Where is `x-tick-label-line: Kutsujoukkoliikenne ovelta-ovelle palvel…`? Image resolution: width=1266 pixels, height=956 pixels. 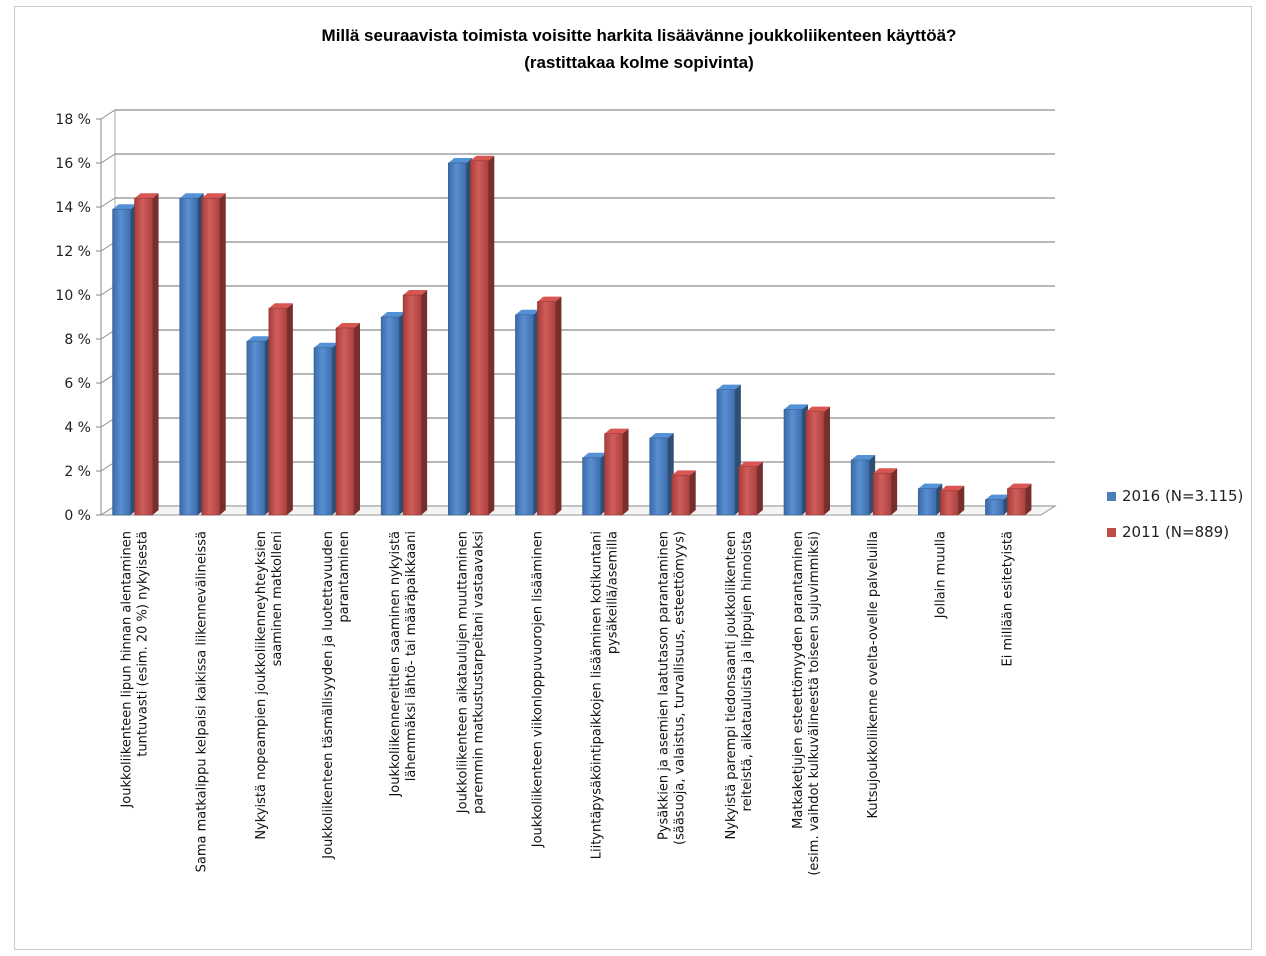 x-tick-label-line: Kutsujoukkoliikenne ovelta-ovelle palvel… is located at coordinates (873, 675).